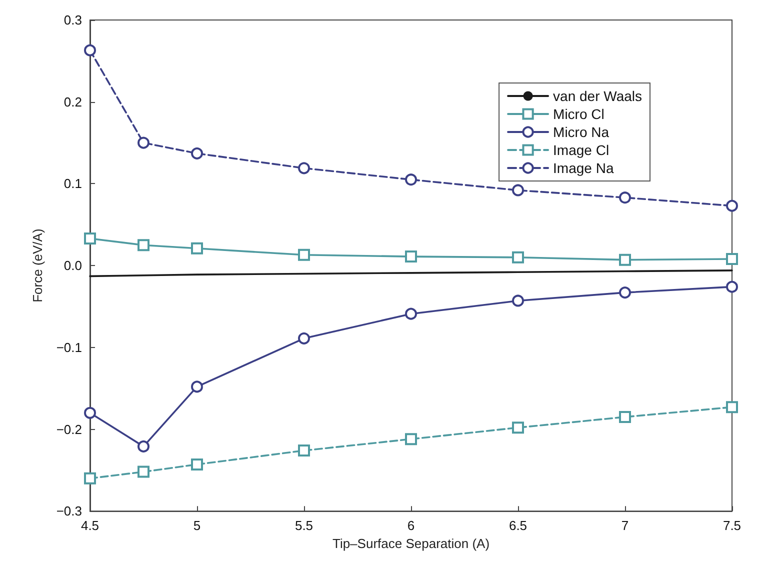  Describe the element at coordinates (583, 168) in the screenshot. I see `legend-label: Image Na` at that location.